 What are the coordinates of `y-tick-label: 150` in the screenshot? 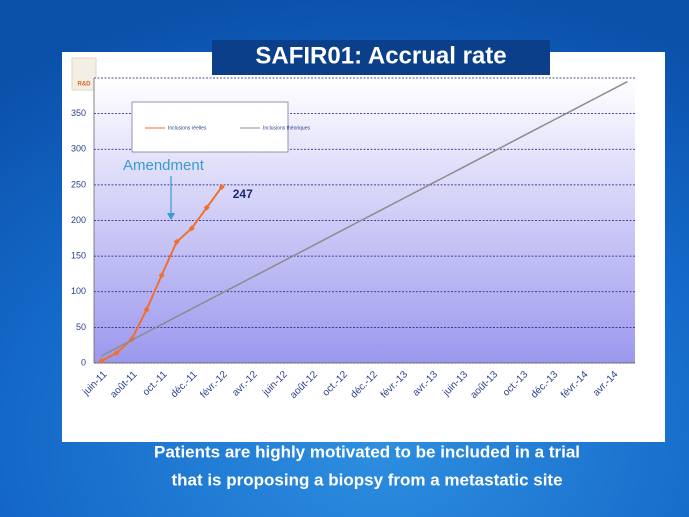 It's located at (78, 256).